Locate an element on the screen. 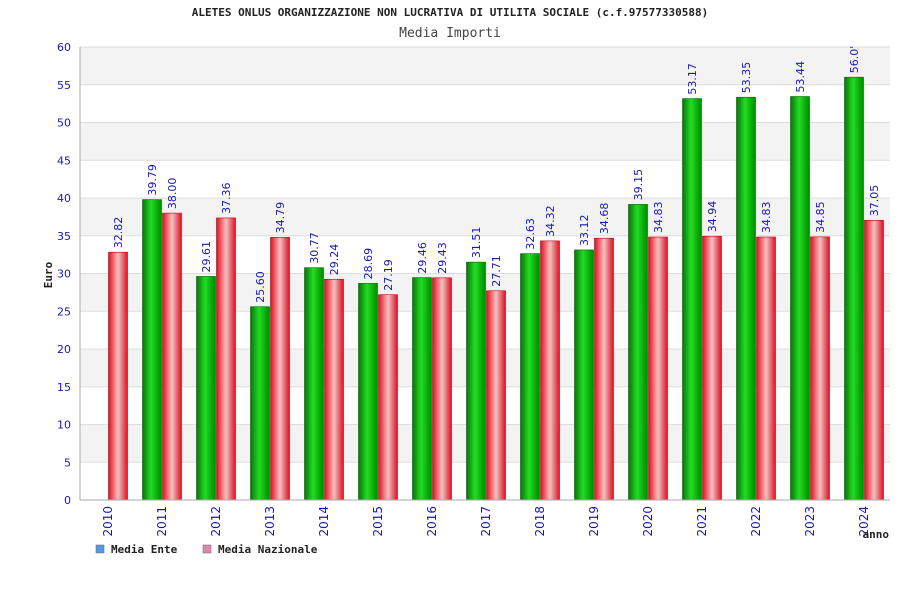 The image size is (900, 600). data-label: 25.60 is located at coordinates (260, 287).